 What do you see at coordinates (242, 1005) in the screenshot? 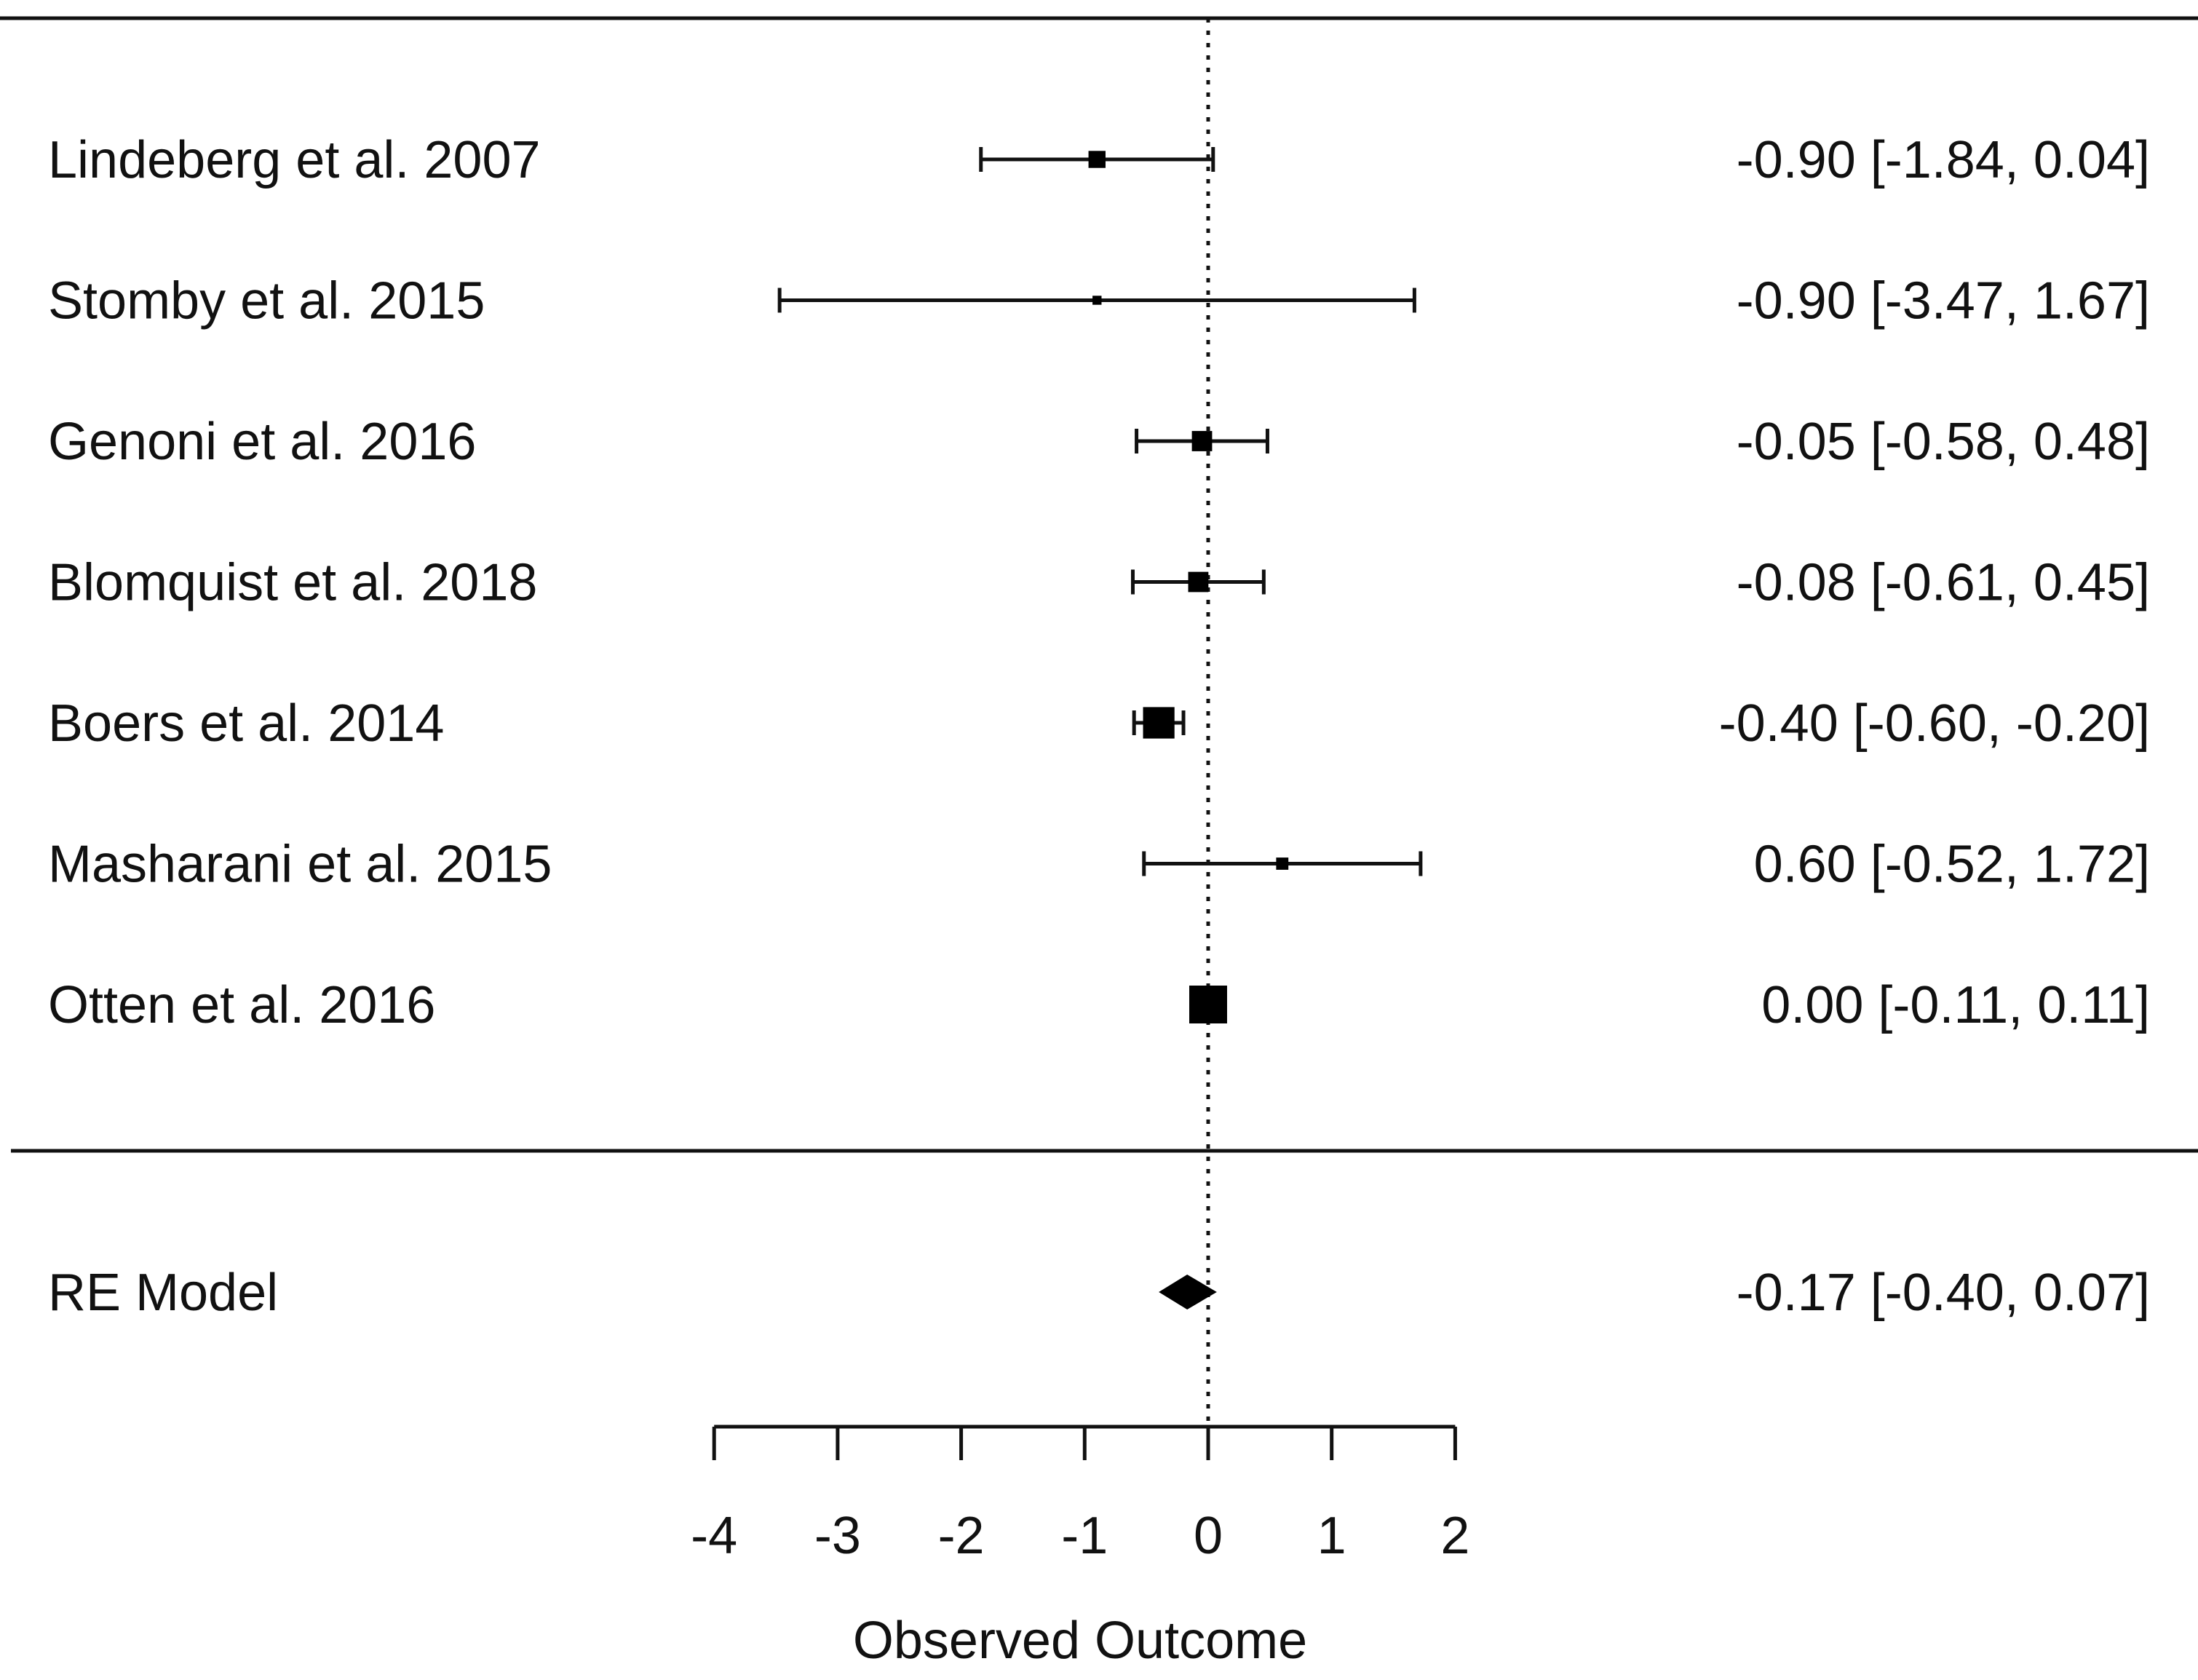
I see `study-label: Otten et al. 2016` at bounding box center [242, 1005].